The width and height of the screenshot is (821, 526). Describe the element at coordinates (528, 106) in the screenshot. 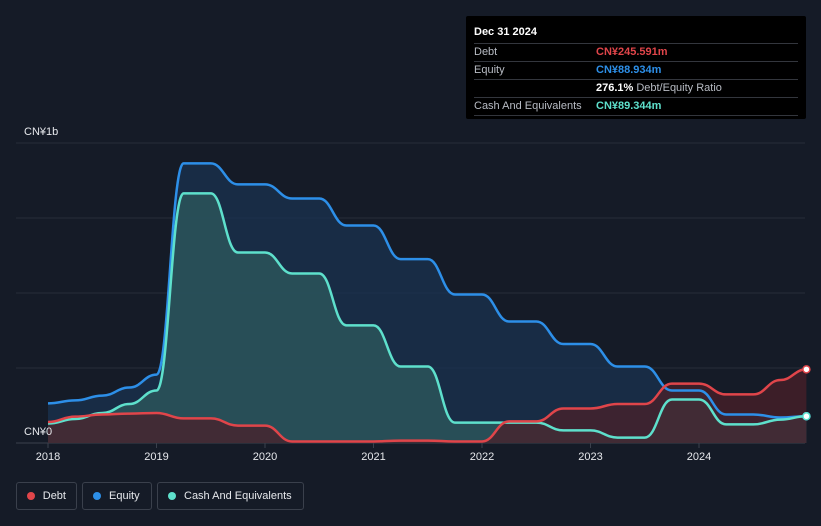

I see `tooltip-label: Cash And Equivalents` at that location.